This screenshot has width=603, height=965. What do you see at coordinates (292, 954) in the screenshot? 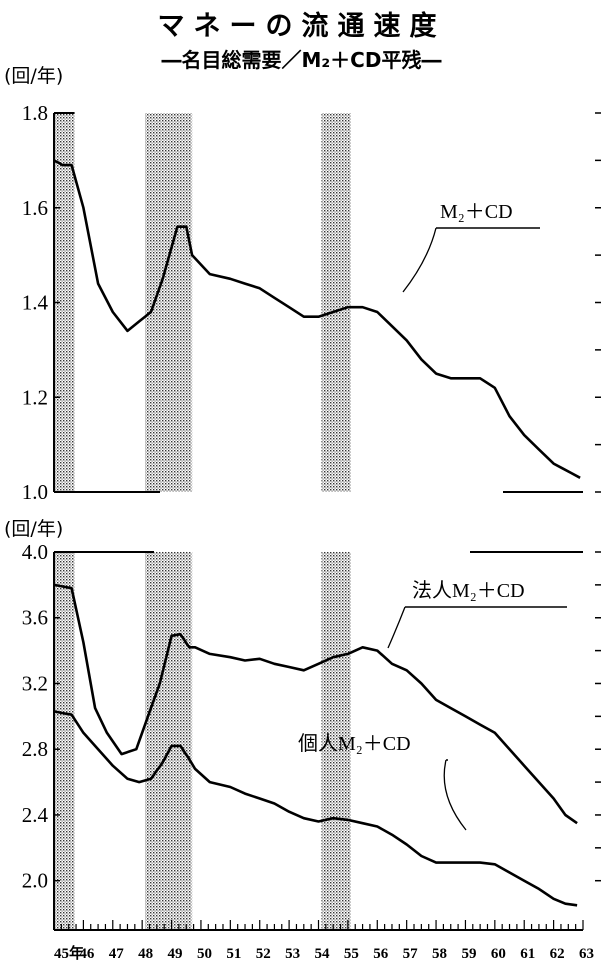
I see `x-tick-label: 53` at bounding box center [292, 954].